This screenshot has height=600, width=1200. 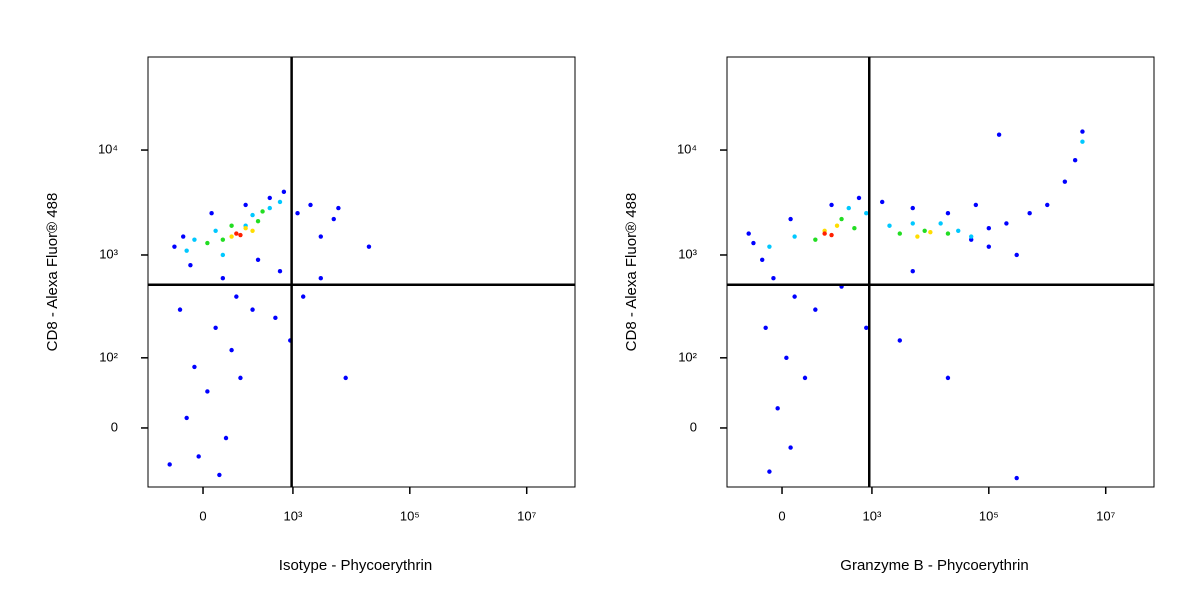 I want to click on y-tick-label: 0, so click(x=693, y=426).